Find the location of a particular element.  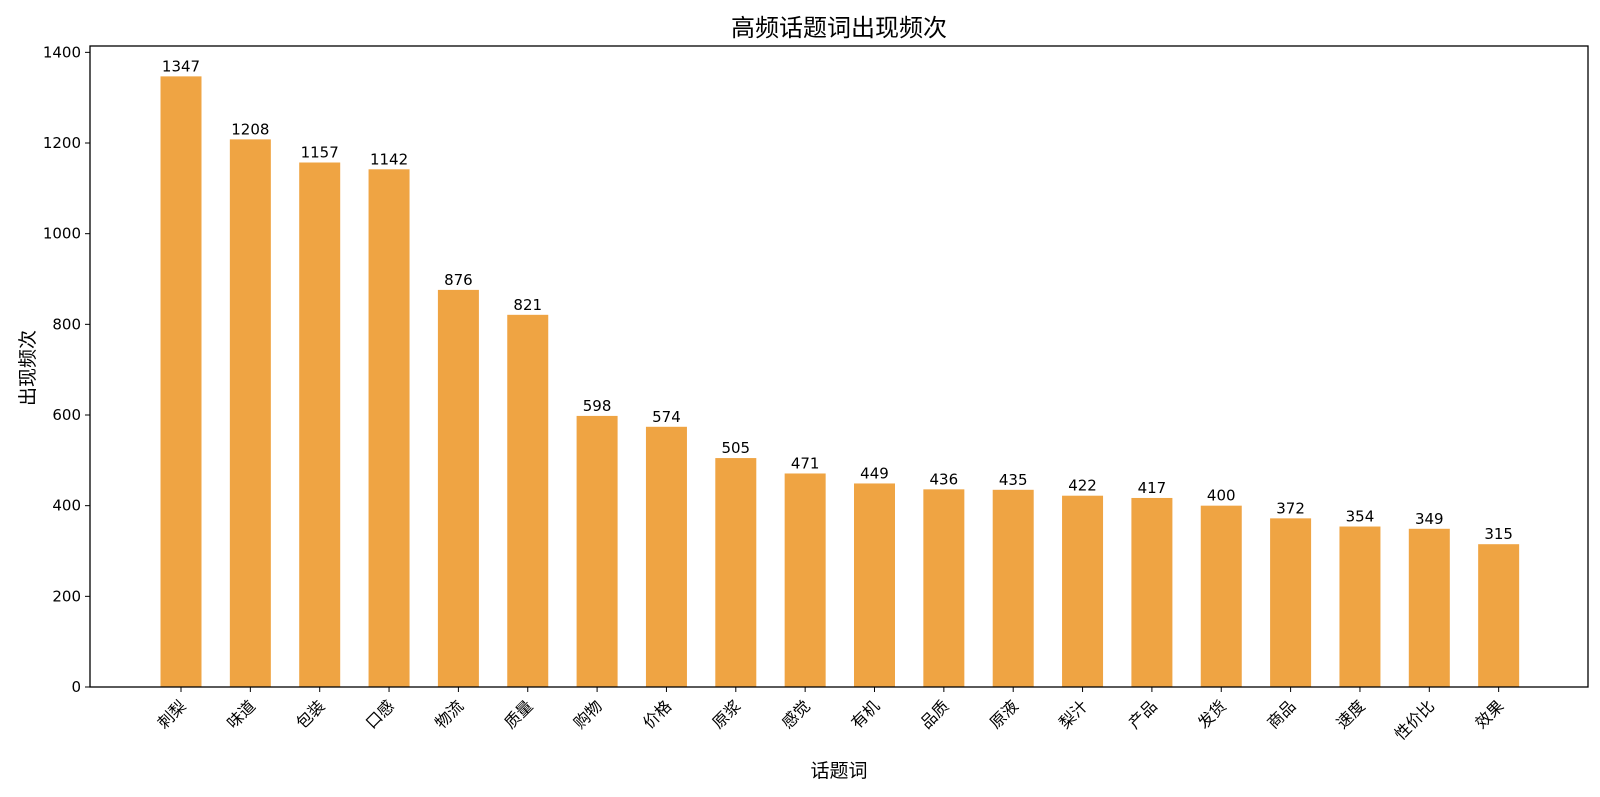

x-tick-label: 原浆 is located at coordinates (727, 714).